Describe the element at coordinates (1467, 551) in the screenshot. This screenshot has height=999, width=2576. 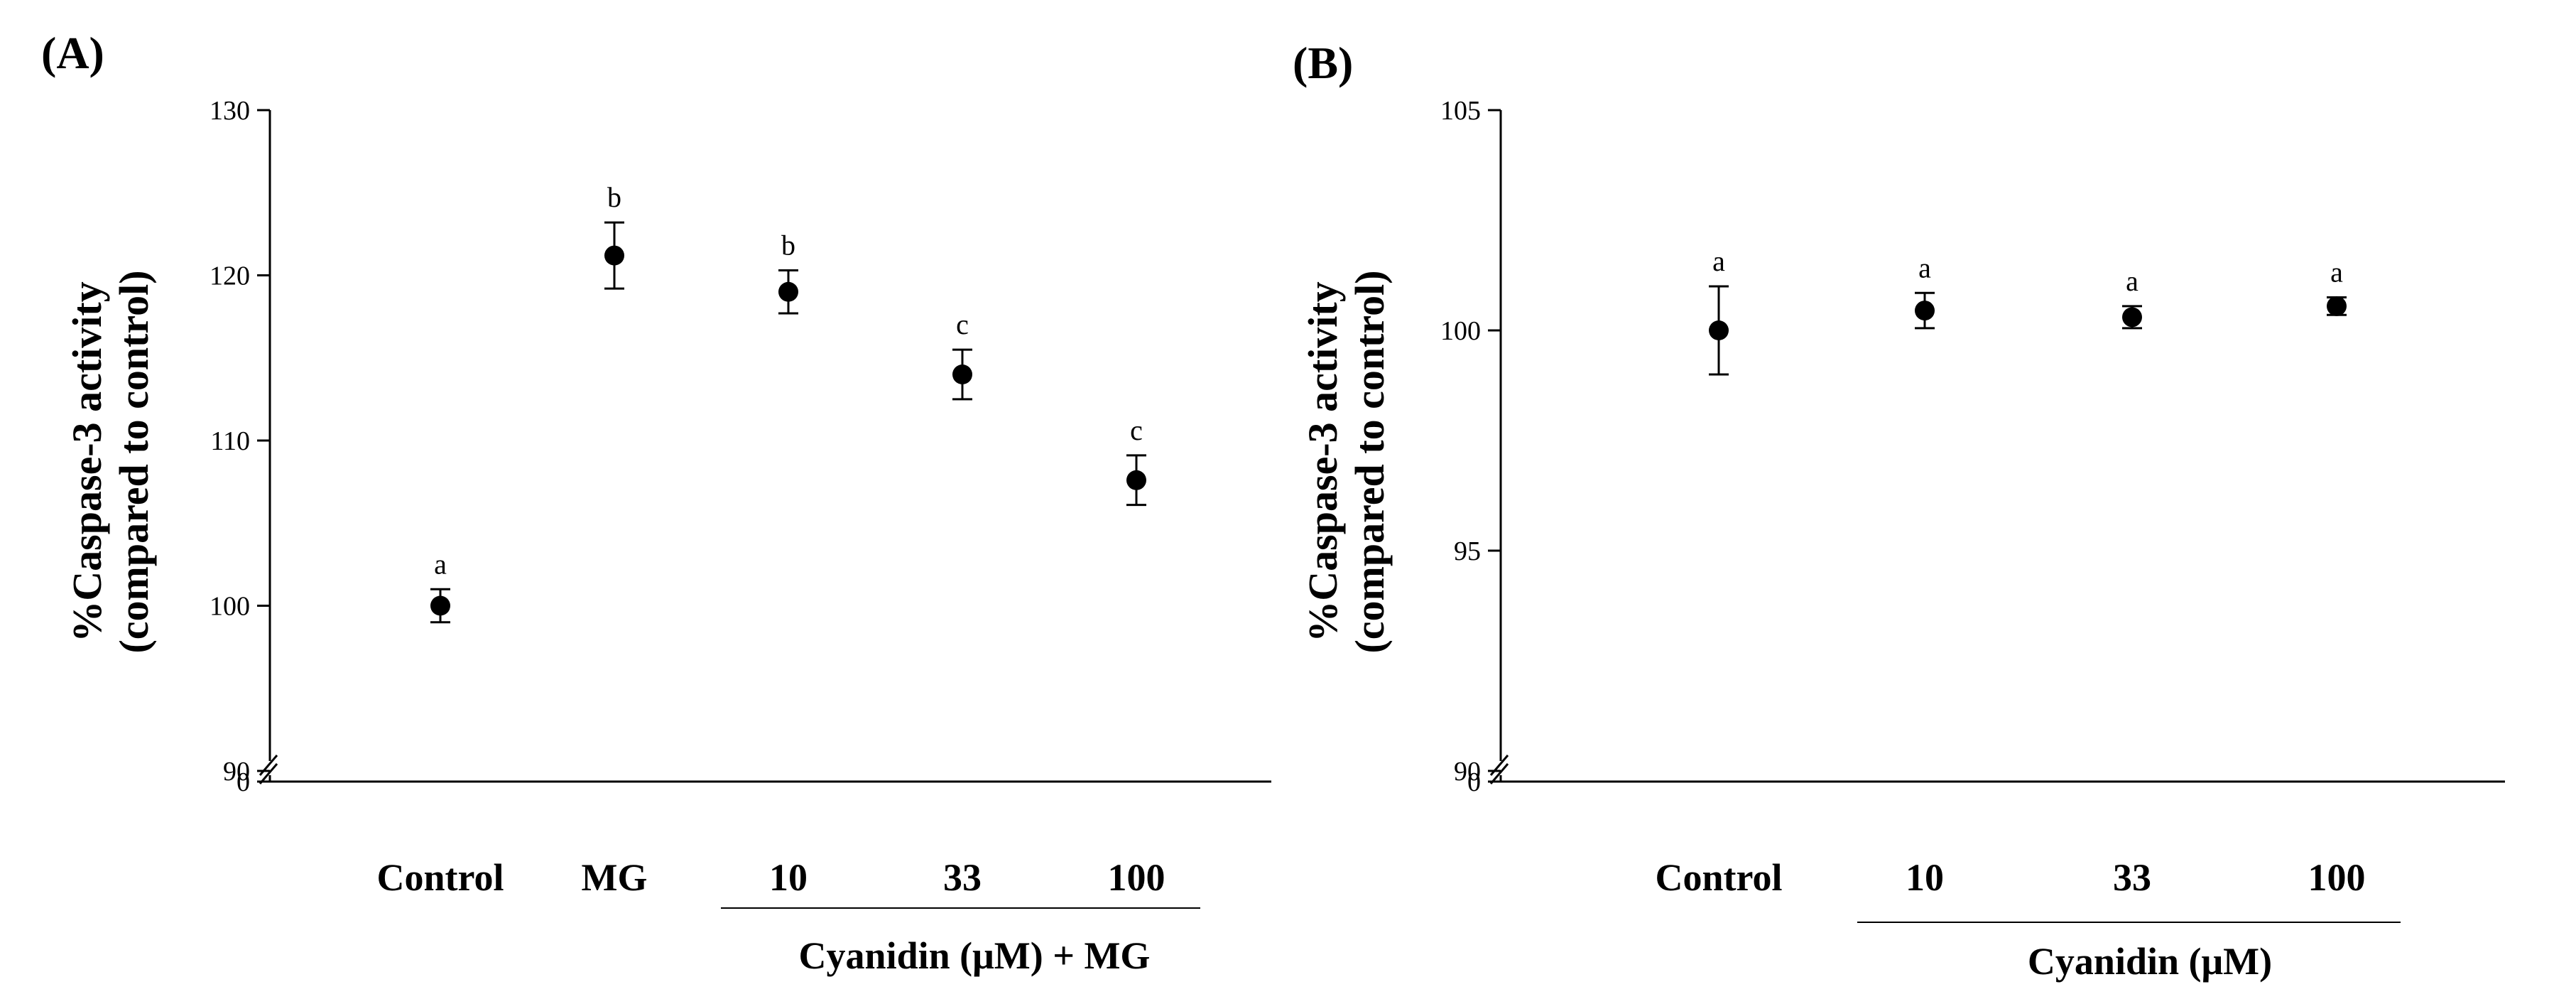
I see `y-tick-label: 95` at that location.